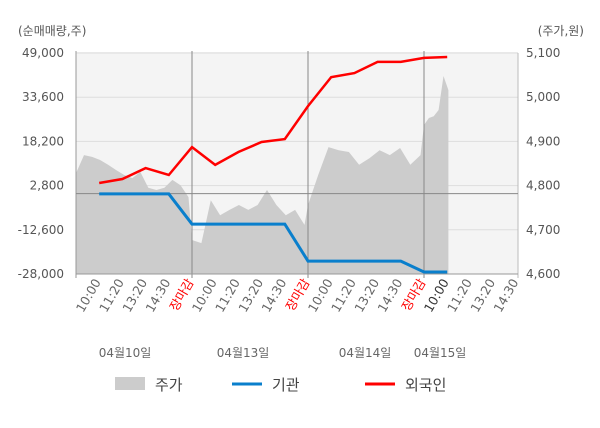 The height and width of the screenshot is (428, 600). I want to click on right-tick-label: 4,900, so click(543, 141).